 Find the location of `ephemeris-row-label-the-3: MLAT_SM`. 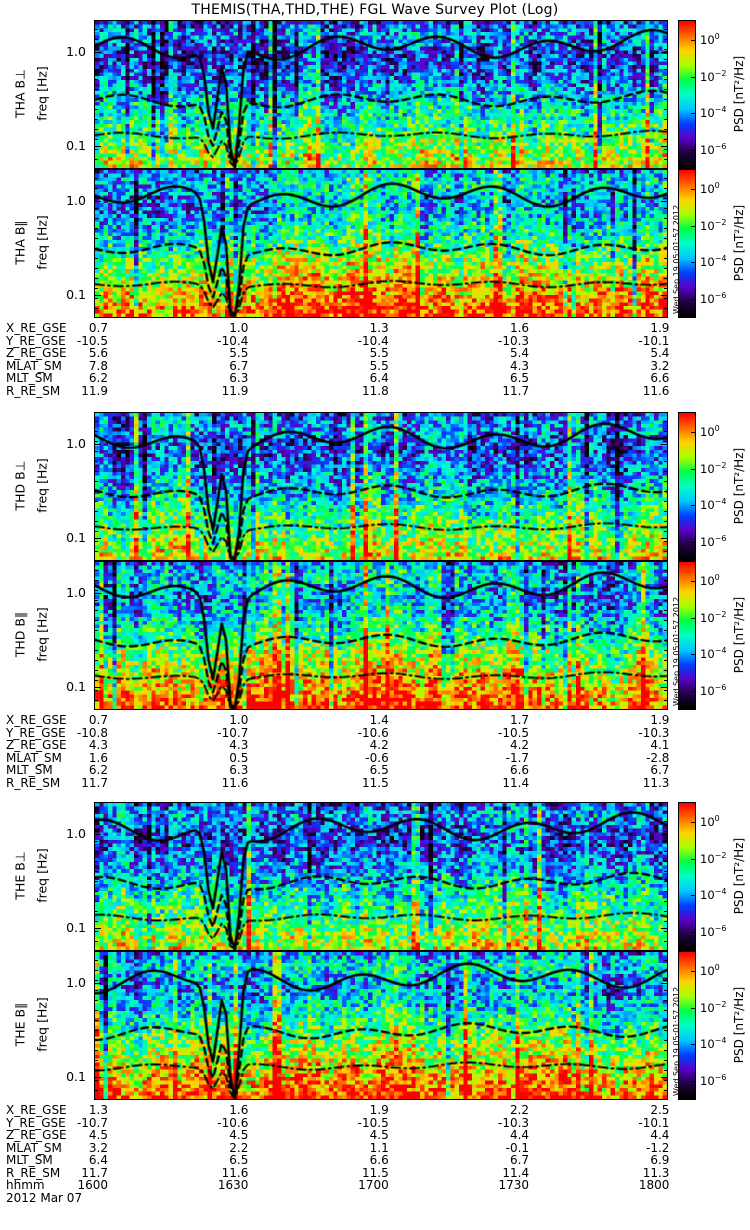

ephemeris-row-label-the-3: MLAT_SM is located at coordinates (34, 1147).